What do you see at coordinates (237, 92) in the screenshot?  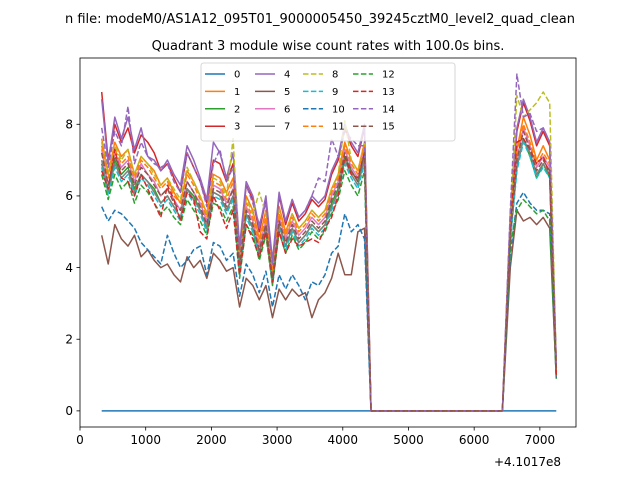 I see `legend-label-1: 1` at bounding box center [237, 92].